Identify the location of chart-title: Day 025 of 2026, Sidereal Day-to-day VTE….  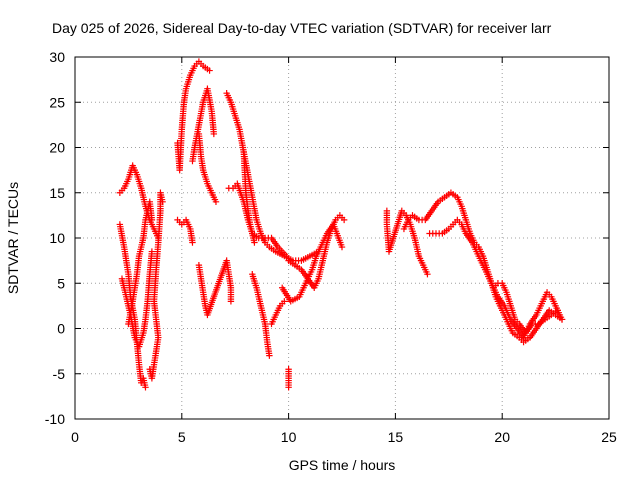
(302, 28).